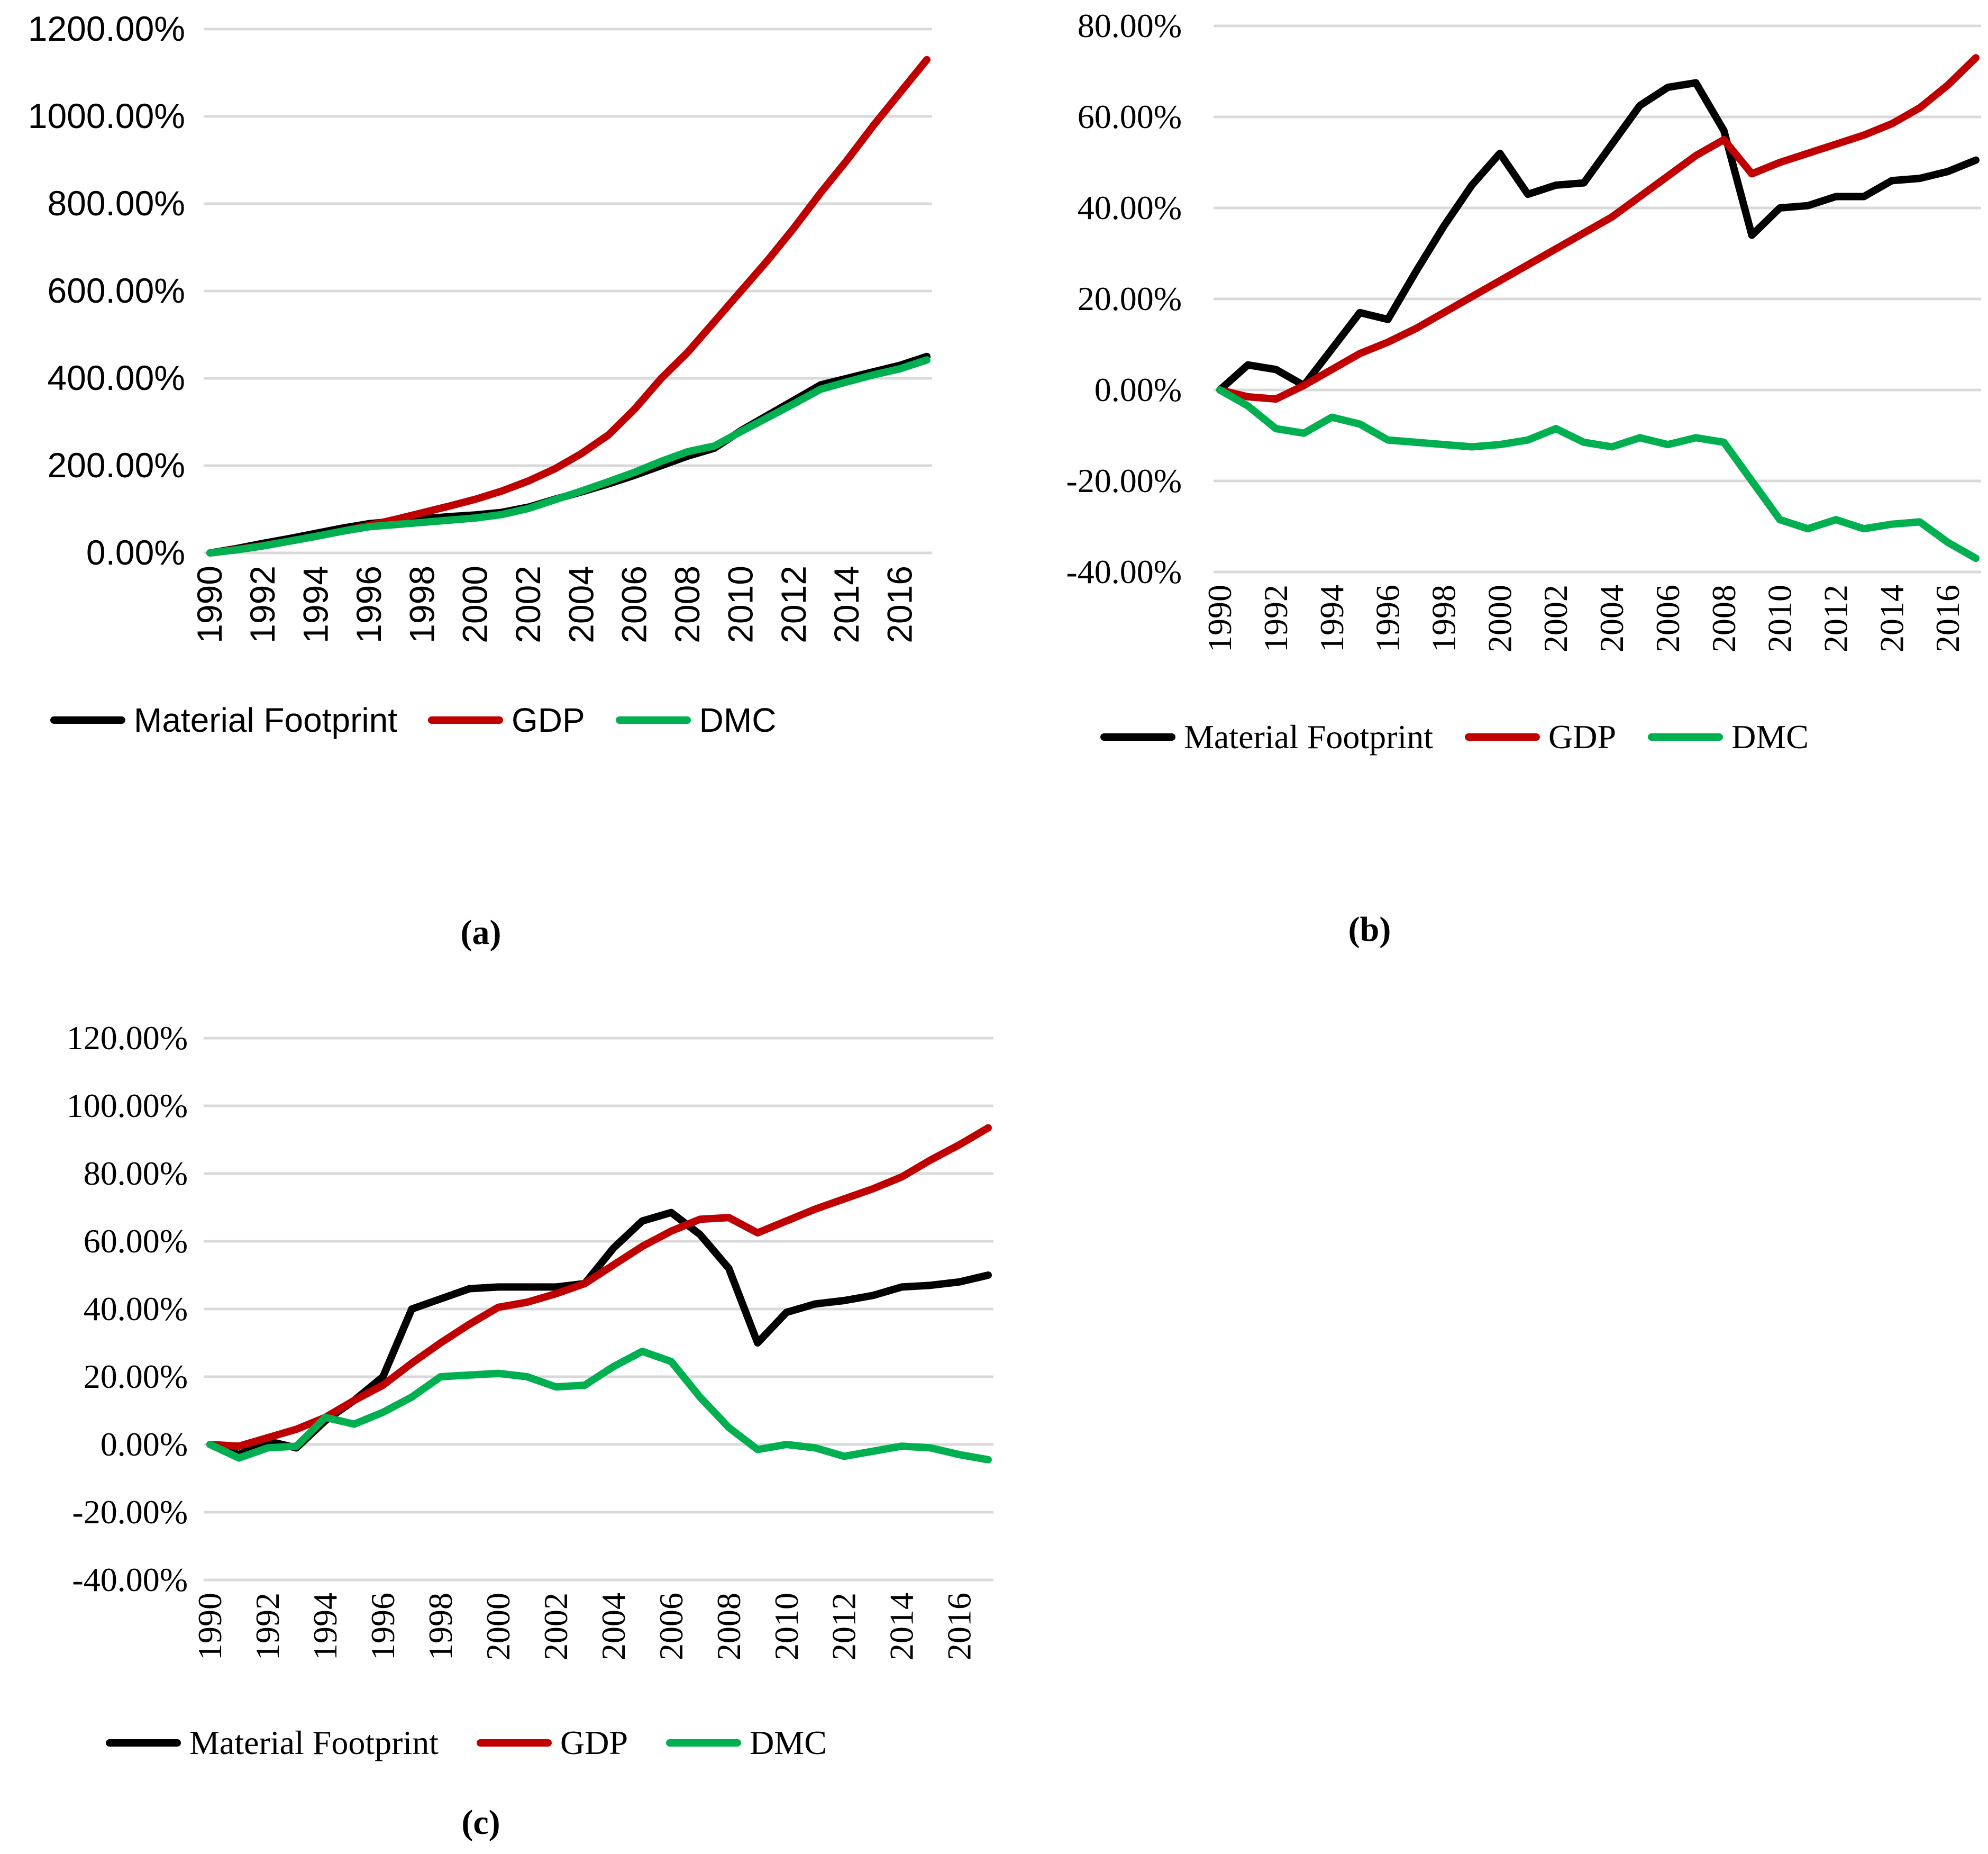 The width and height of the screenshot is (1988, 1854). I want to click on caption-c: (c), so click(480, 1822).